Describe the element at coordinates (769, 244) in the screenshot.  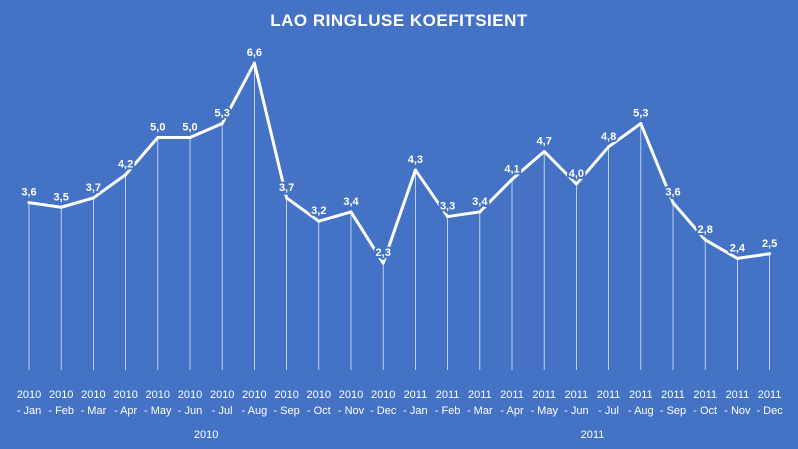
I see `data-label: 2,5` at that location.